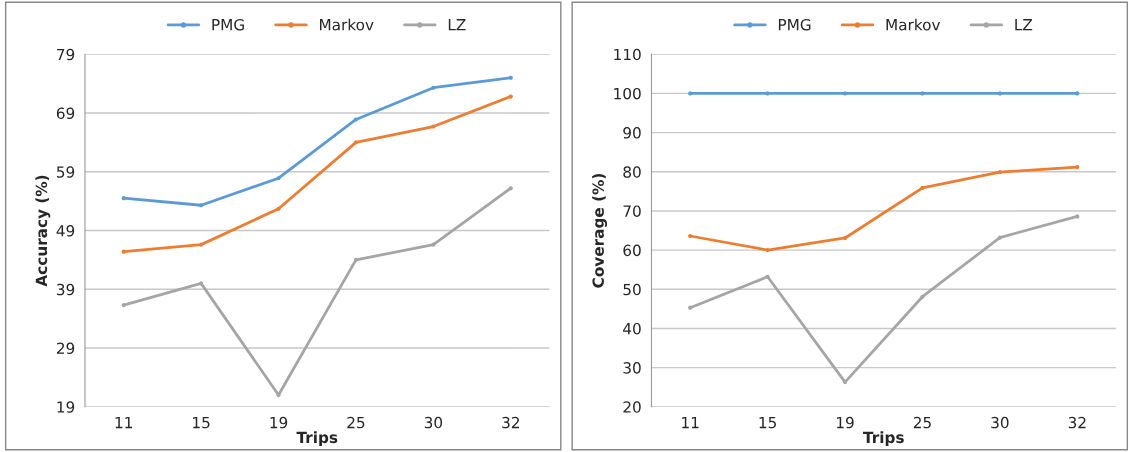  What do you see at coordinates (632, 250) in the screenshot?
I see `y-tick-label: 60` at bounding box center [632, 250].